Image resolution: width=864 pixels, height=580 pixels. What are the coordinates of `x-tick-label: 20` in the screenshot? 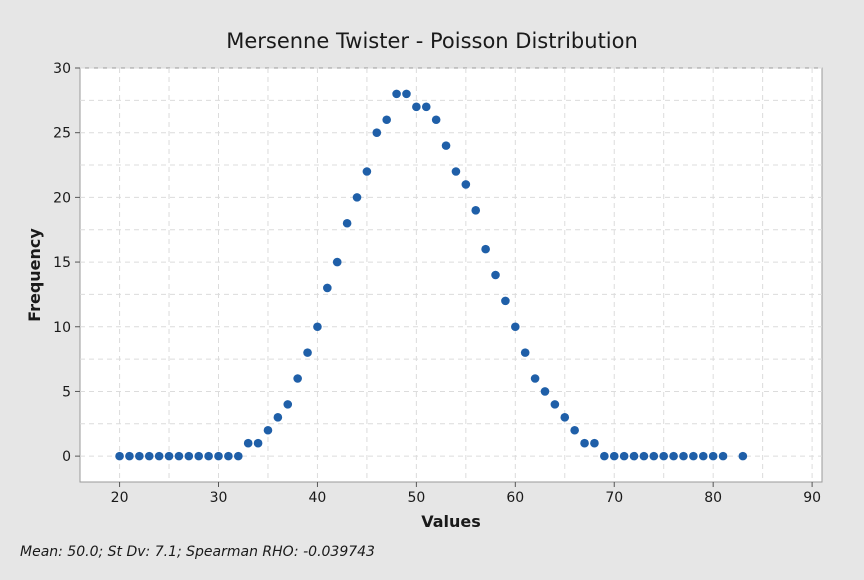 It's located at (120, 498).